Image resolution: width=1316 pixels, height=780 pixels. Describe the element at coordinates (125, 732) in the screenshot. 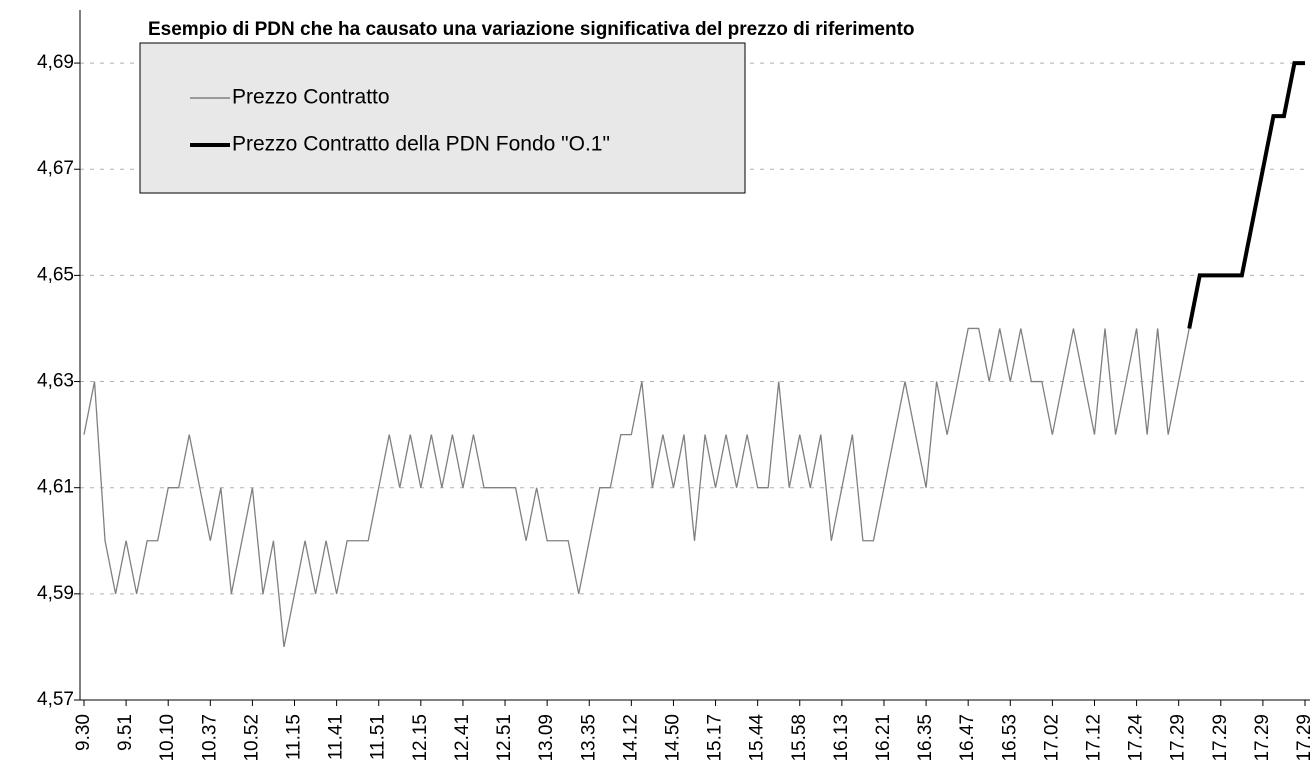

I see `x-tick-label: 9.51` at that location.